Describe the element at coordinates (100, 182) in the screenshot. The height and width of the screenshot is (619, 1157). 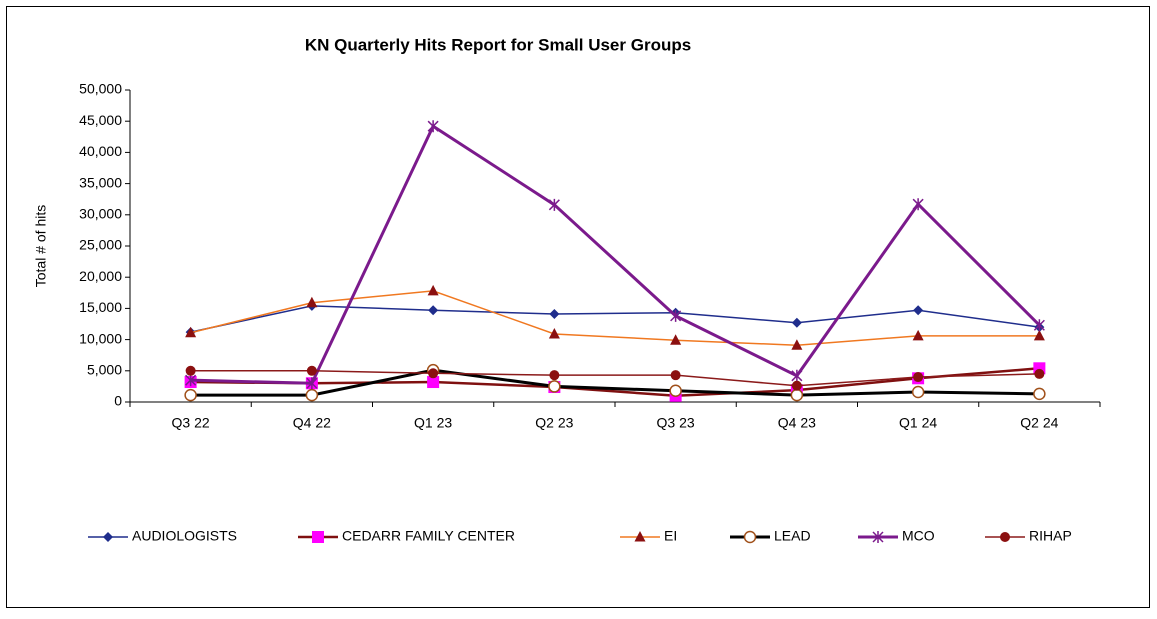
I see `y-tick-label: 35,000` at that location.